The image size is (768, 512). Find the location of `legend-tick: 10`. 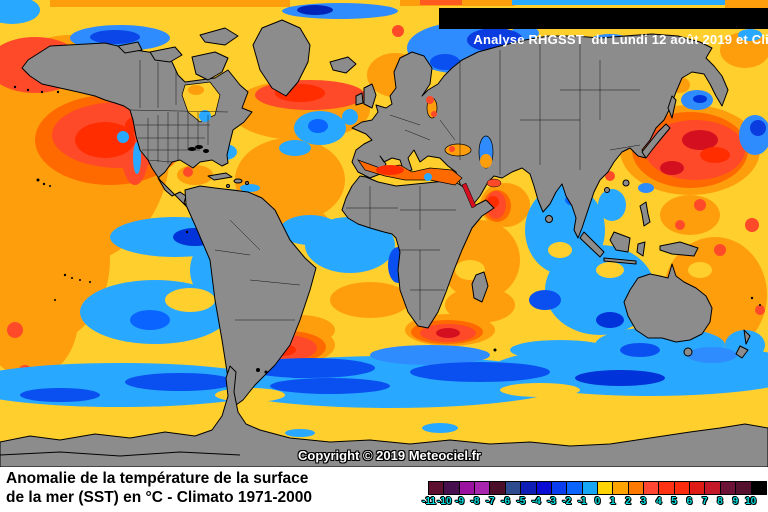

legend-tick: 10 is located at coordinates (751, 501).